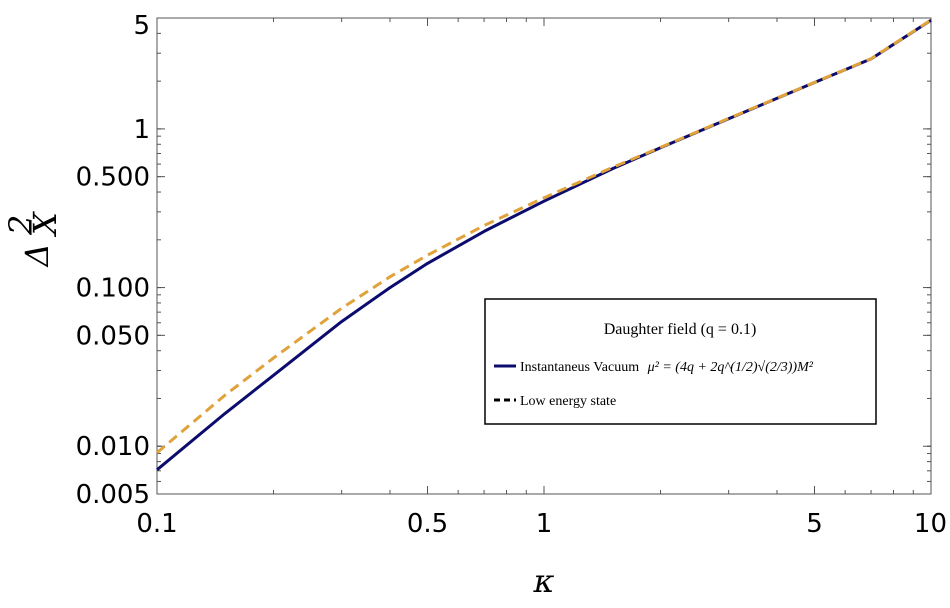 The image size is (950, 608). I want to click on y-axis-label-base: Δ, so click(37, 255).